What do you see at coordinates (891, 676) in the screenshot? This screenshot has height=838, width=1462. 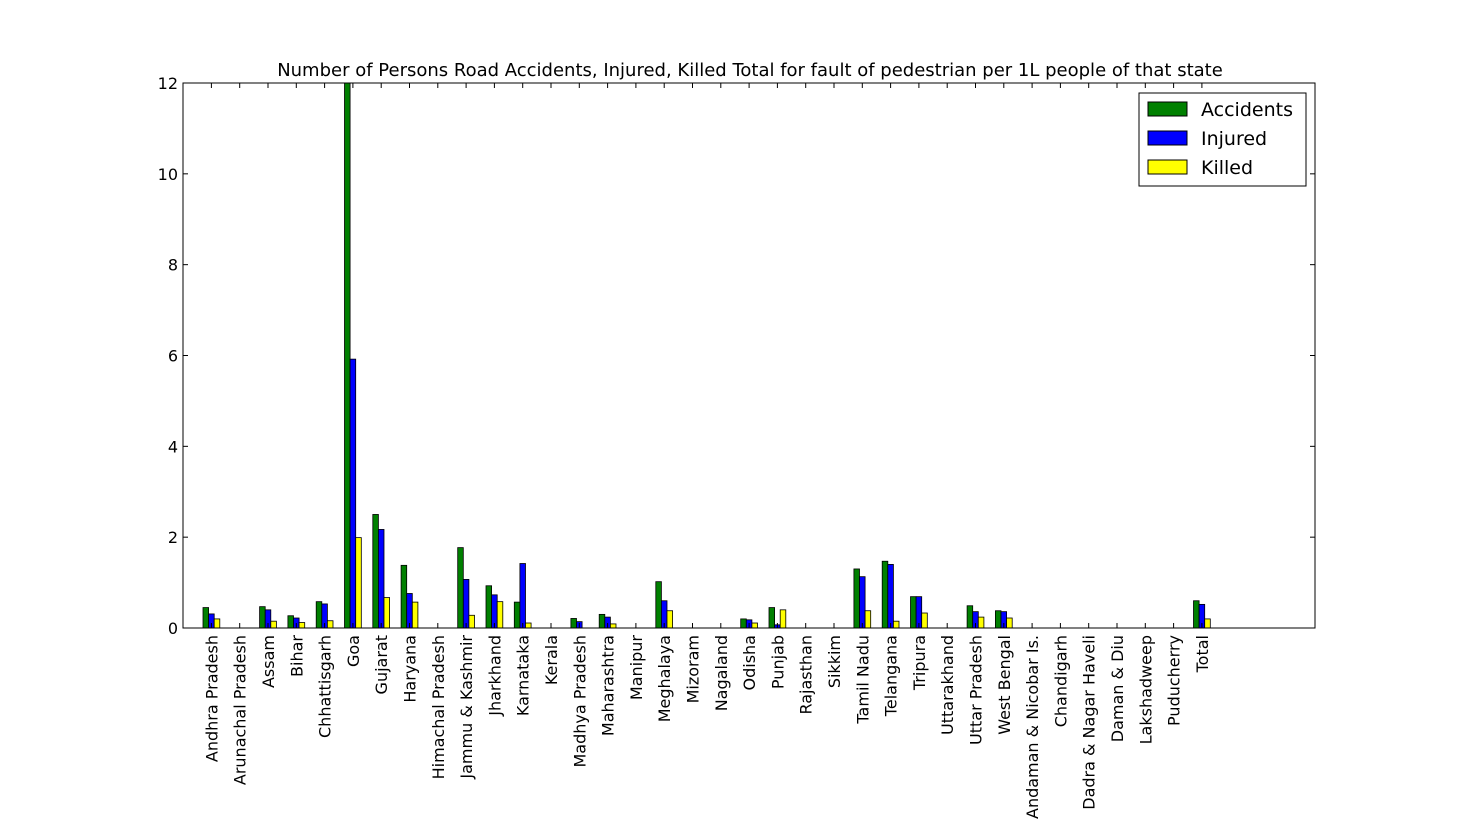 I see `x-tick-label: Telangana` at bounding box center [891, 676].